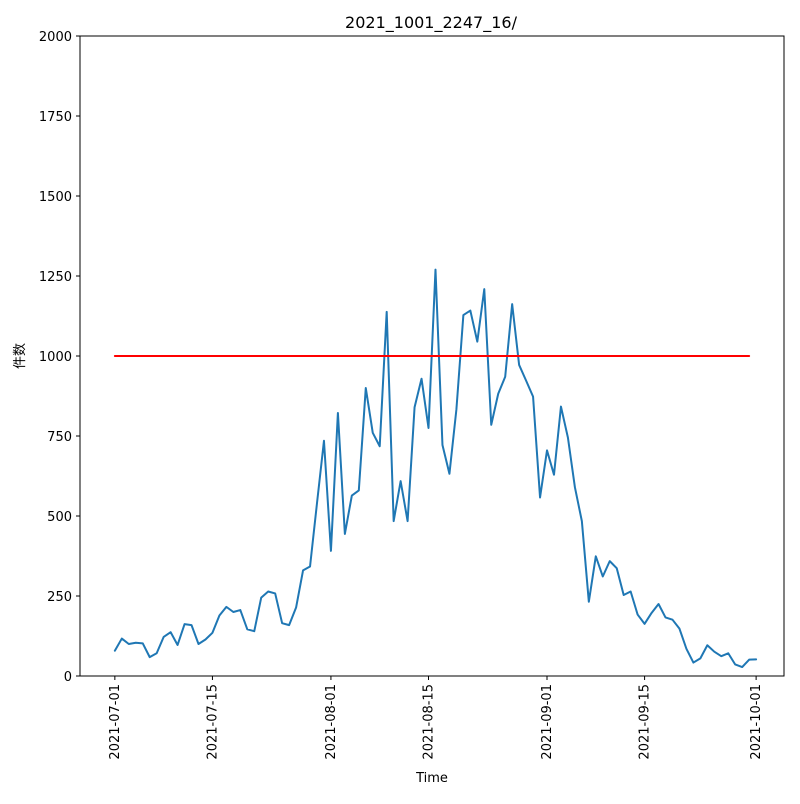  Describe the element at coordinates (55, 197) in the screenshot. I see `y-tick-label: 1500` at that location.